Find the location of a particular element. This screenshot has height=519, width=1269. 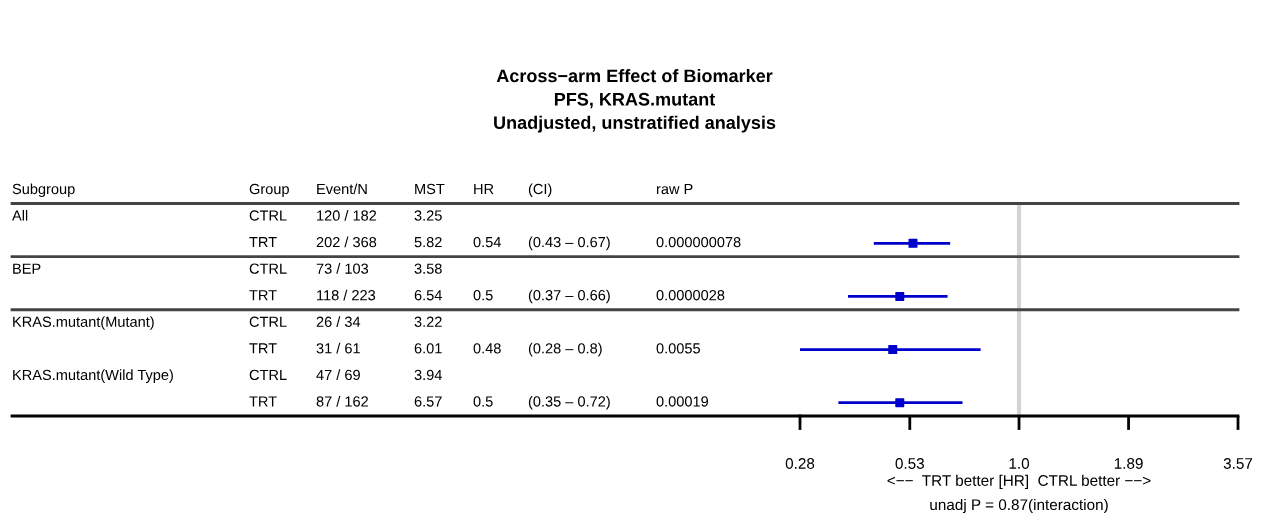

text: 0.0000028 is located at coordinates (690, 295).